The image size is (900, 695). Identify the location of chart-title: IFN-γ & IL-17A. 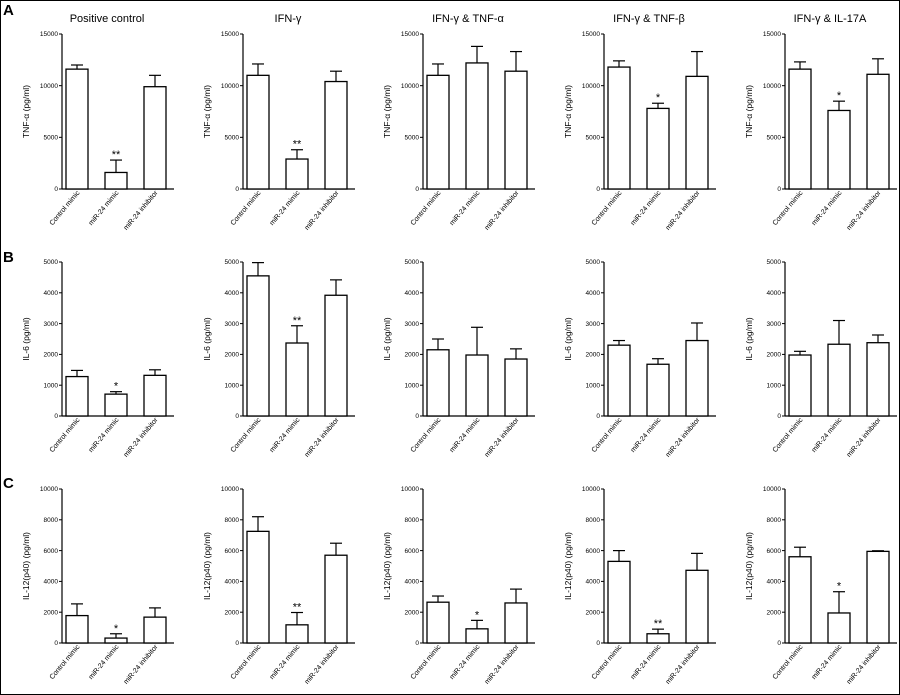
(830, 19).